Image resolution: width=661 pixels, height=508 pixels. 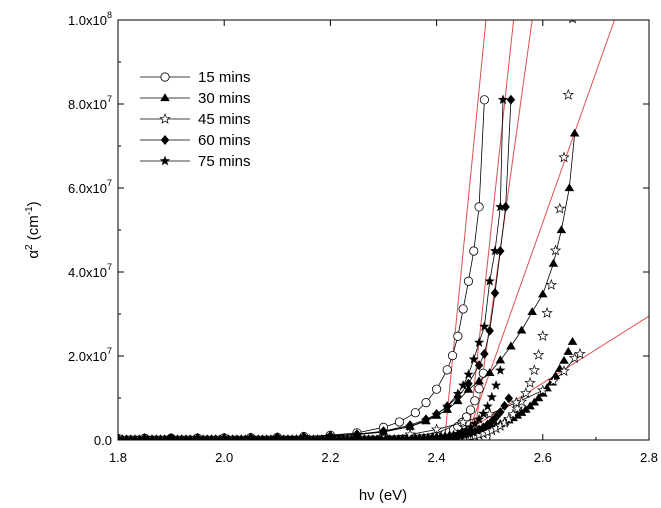 What do you see at coordinates (90, 103) in the screenshot?
I see `y-tick-label-4: 8.0x10⁷` at bounding box center [90, 103].